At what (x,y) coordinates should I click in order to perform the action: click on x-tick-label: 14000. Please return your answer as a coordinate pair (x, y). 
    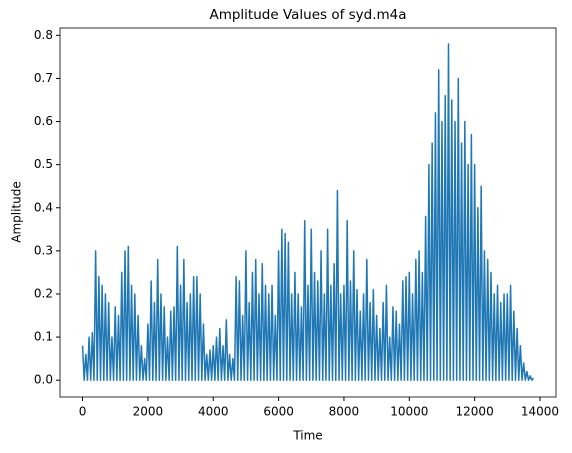
    Looking at the image, I should click on (540, 412).